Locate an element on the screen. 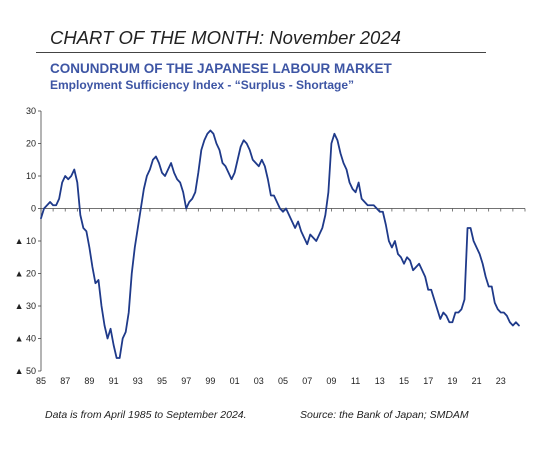 This screenshot has height=450, width=533. x-tick-label: 01 is located at coordinates (235, 381).